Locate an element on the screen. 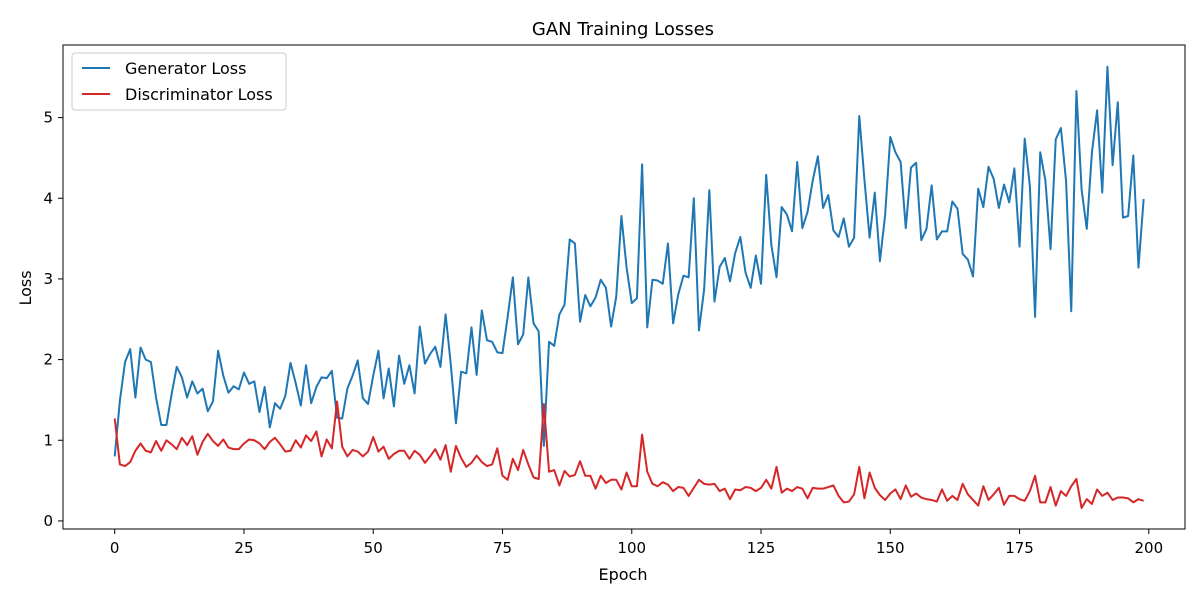 The height and width of the screenshot is (600, 1200). y-tick-label: 3 is located at coordinates (48, 279).